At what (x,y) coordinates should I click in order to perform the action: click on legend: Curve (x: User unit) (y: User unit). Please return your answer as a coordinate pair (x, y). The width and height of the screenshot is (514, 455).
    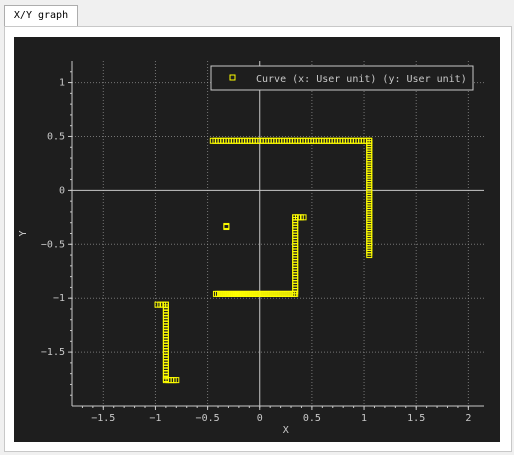
    Looking at the image, I should click on (342, 78).